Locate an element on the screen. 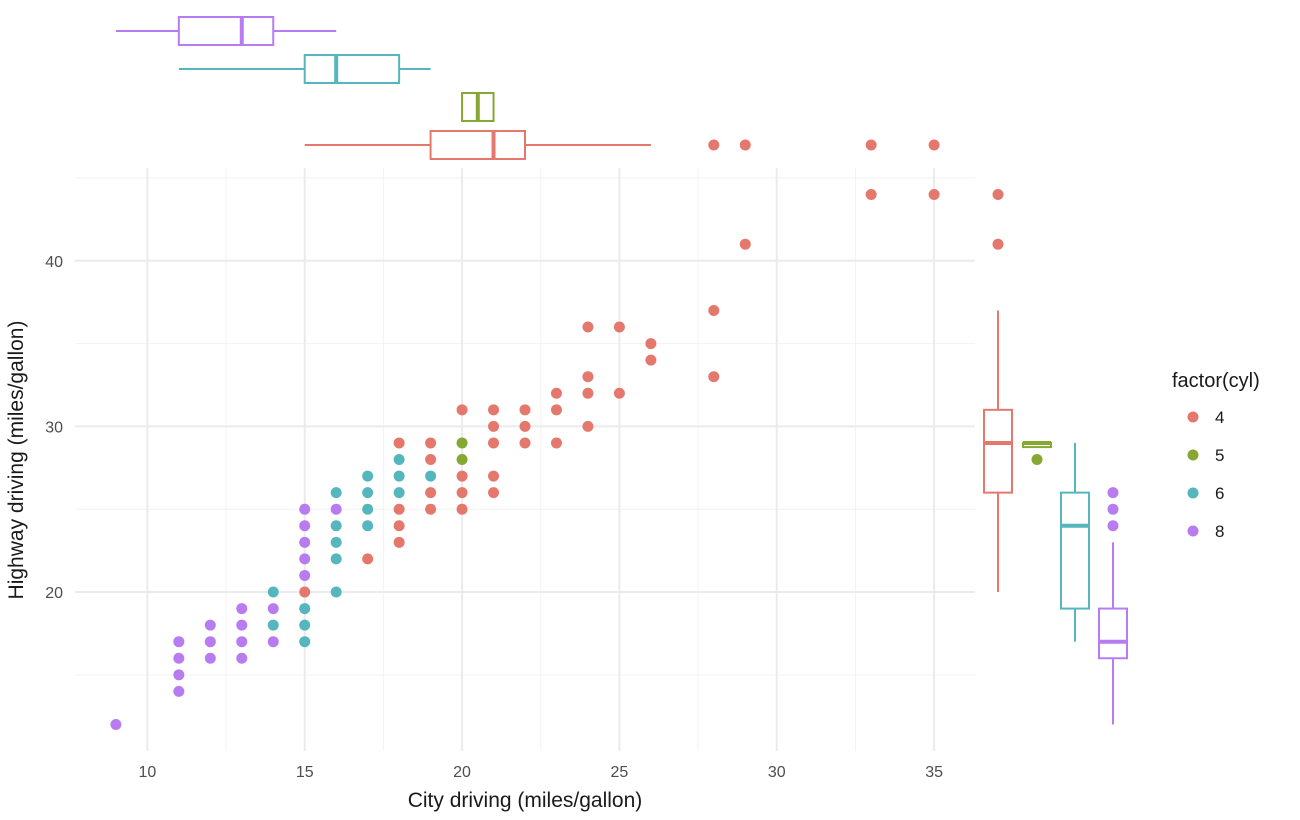 The height and width of the screenshot is (820, 1300). legend-entries: 4 5 6 8 is located at coordinates (1205, 474).